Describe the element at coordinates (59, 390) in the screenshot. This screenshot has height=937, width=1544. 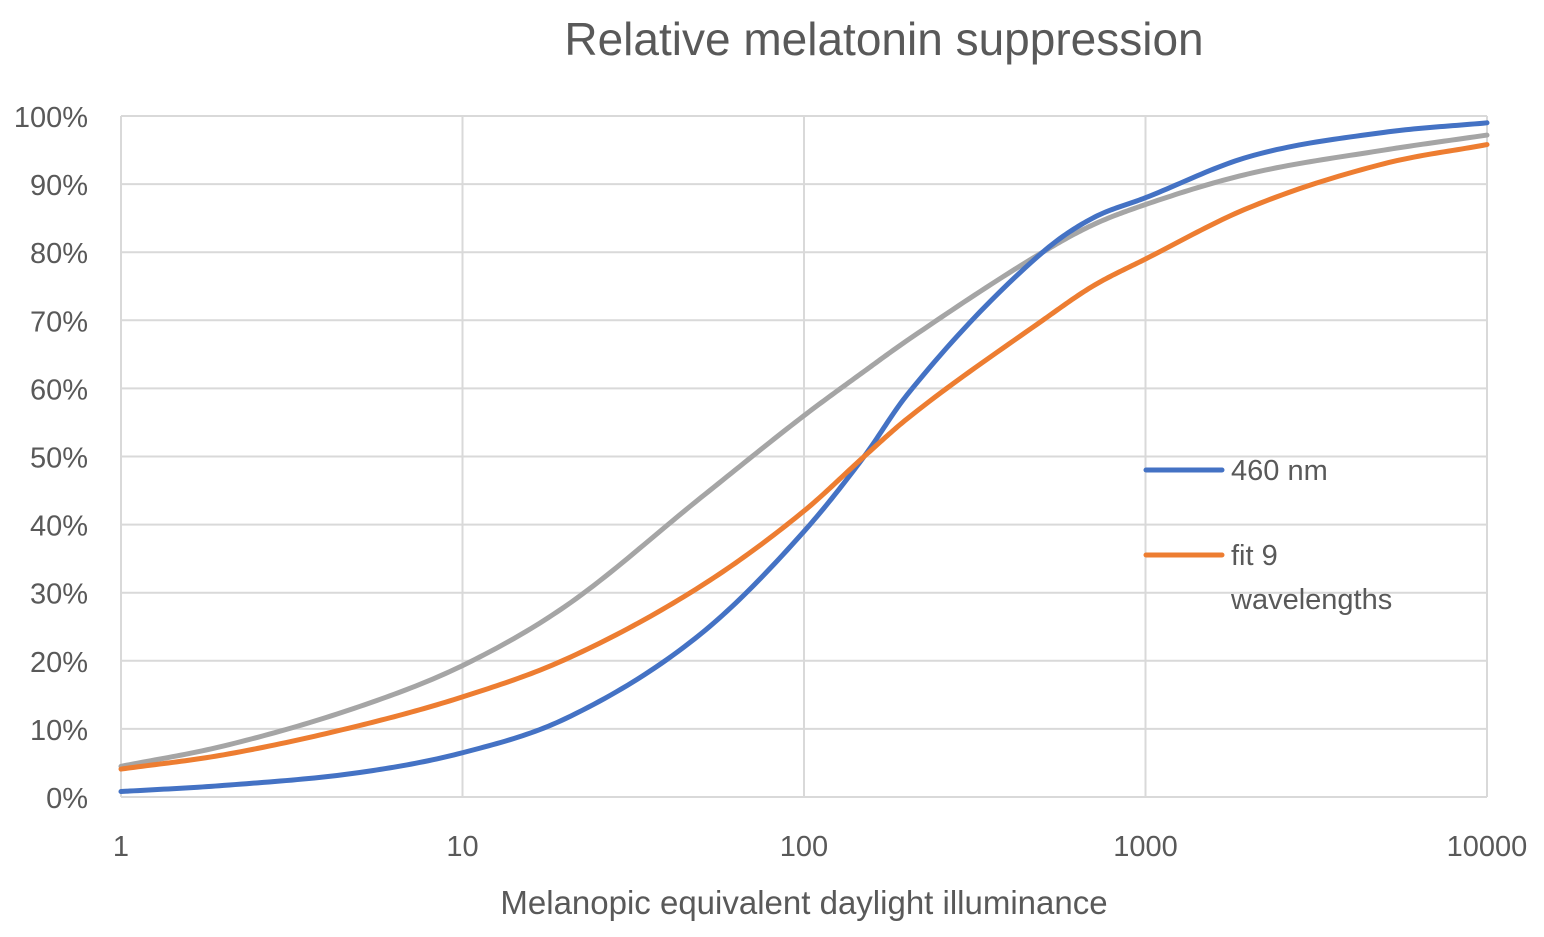
I see `y-tick-label: 60%` at that location.